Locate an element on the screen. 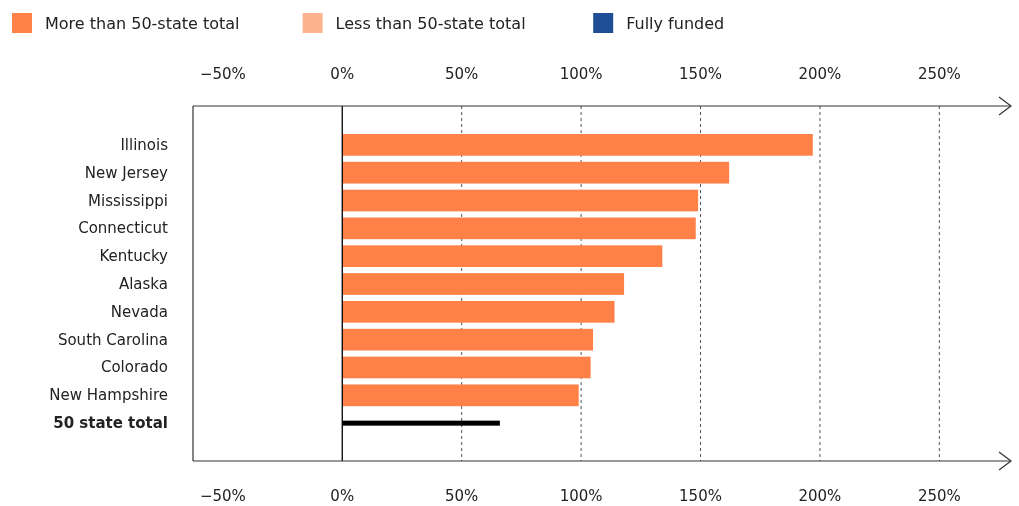  y-tick-label: Connecticut is located at coordinates (123, 228).